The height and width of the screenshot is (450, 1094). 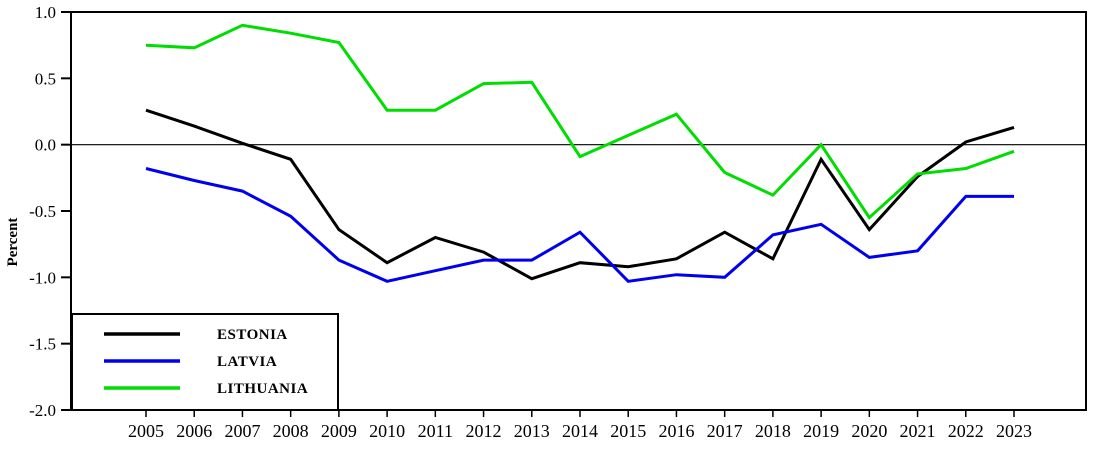 I want to click on x-tick-label-2015: 2015, so click(x=628, y=431).